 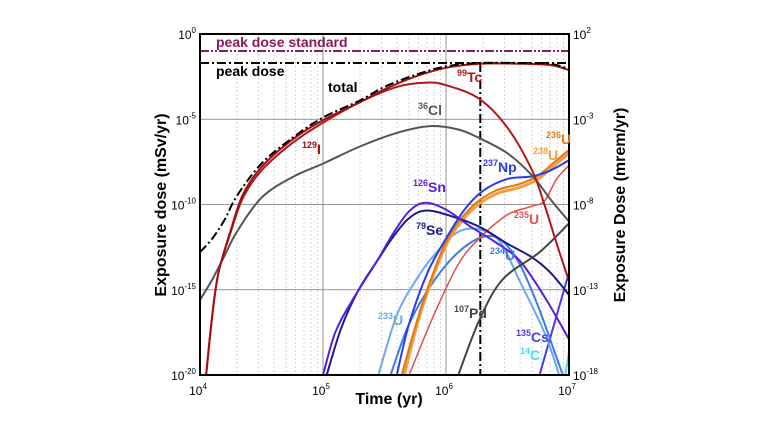 I want to click on peak-dose-label: peak dose, so click(x=250, y=71).